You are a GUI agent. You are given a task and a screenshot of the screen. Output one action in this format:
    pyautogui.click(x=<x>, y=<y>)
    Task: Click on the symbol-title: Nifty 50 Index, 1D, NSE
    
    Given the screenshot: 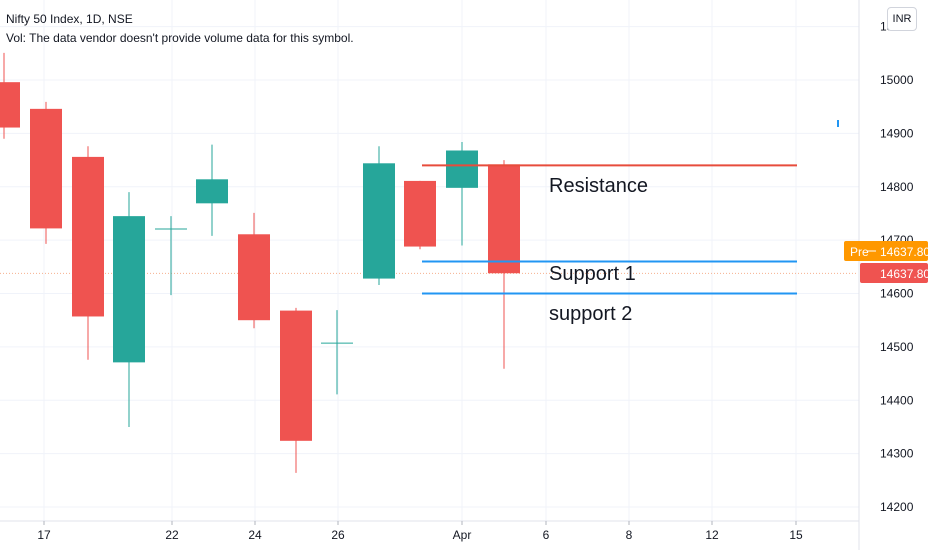 What is the action you would take?
    pyautogui.click(x=69, y=19)
    